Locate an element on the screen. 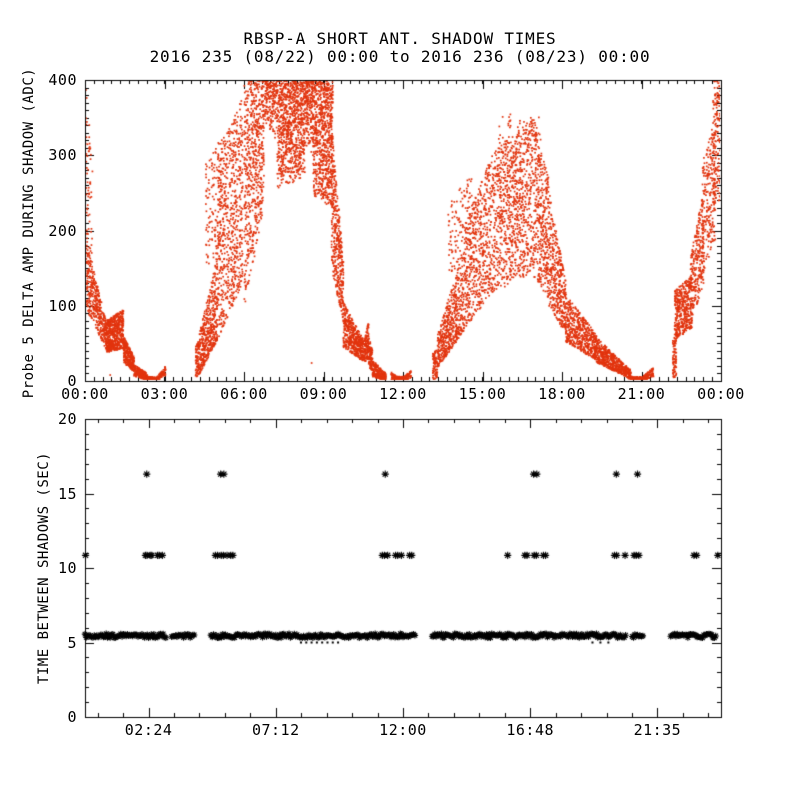  bottom-panel-y-tick-label: 10 is located at coordinates (67, 568).